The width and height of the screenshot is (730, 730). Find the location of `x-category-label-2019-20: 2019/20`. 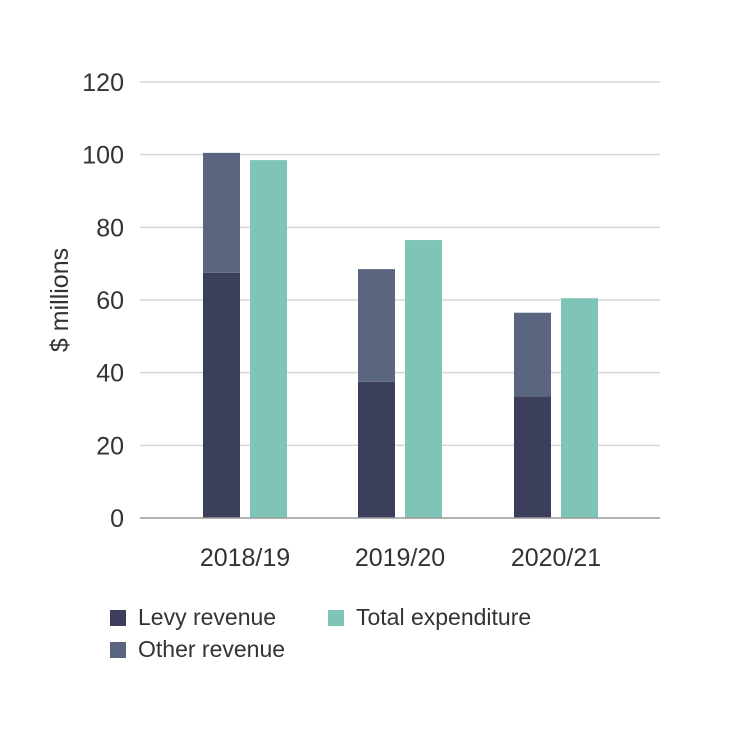

x-category-label-2019-20: 2019/20 is located at coordinates (400, 558).